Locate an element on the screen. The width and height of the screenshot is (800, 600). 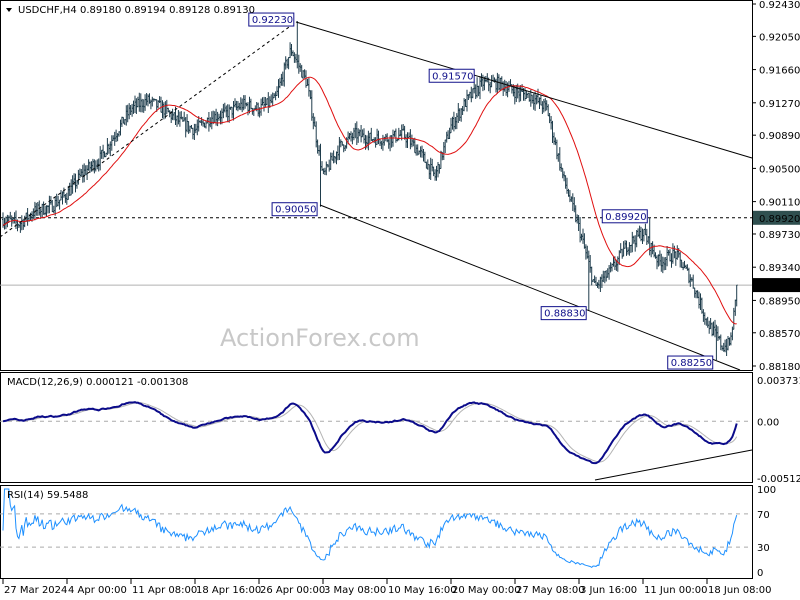
dashed-trendline is located at coordinates (148, 129).